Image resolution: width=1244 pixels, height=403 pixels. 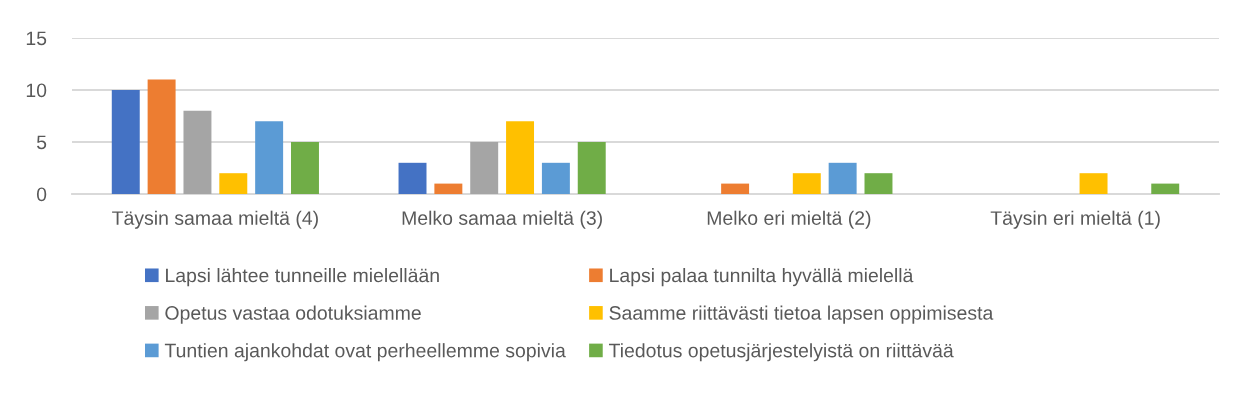 What do you see at coordinates (36, 90) in the screenshot?
I see `y-tick-label: 10` at bounding box center [36, 90].